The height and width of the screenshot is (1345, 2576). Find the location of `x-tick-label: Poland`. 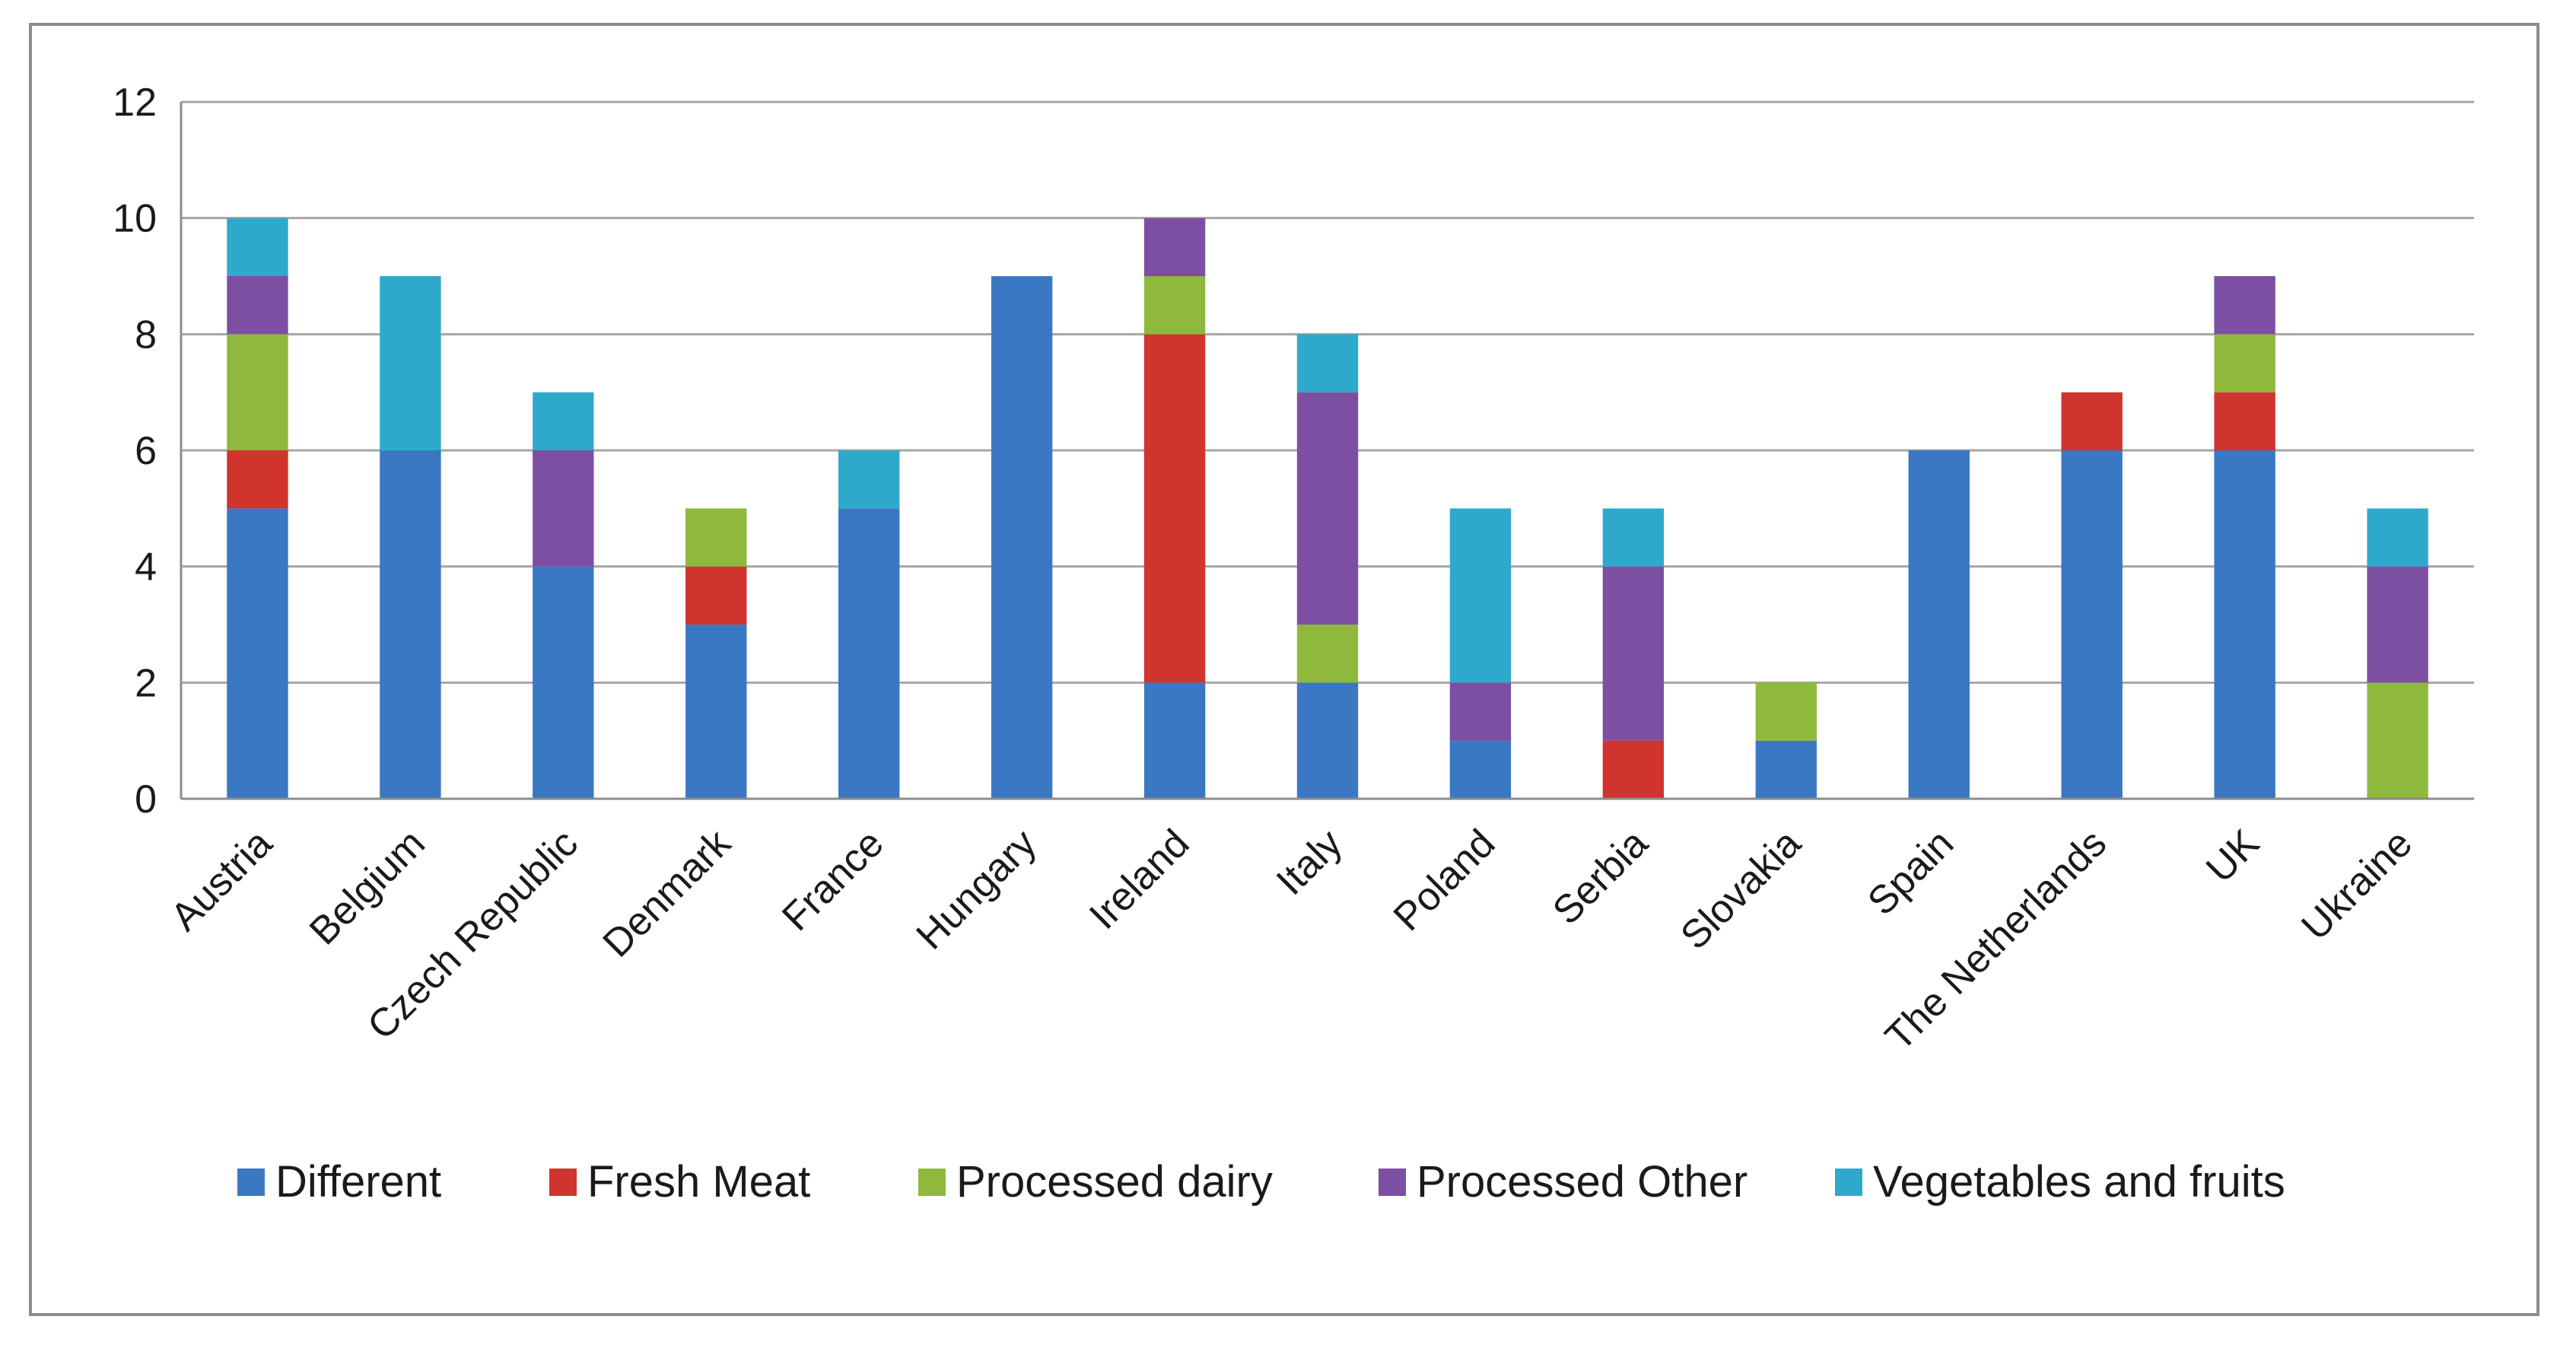

x-tick-label: Poland is located at coordinates (1444, 880).